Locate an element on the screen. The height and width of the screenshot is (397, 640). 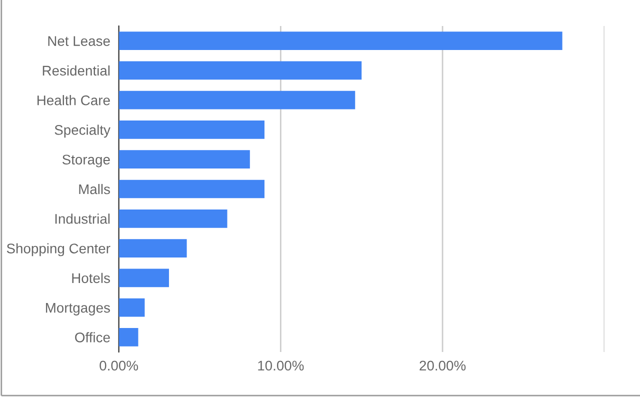
y-tick-label: Residential is located at coordinates (76, 70).